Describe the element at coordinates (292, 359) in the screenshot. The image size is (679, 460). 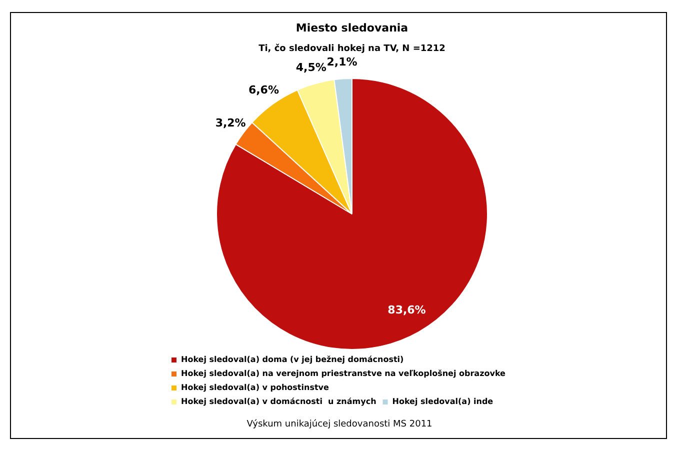
I see `legend-label: Hokej sledoval(a) doma (v jej bežnej domácnosti)` at that location.